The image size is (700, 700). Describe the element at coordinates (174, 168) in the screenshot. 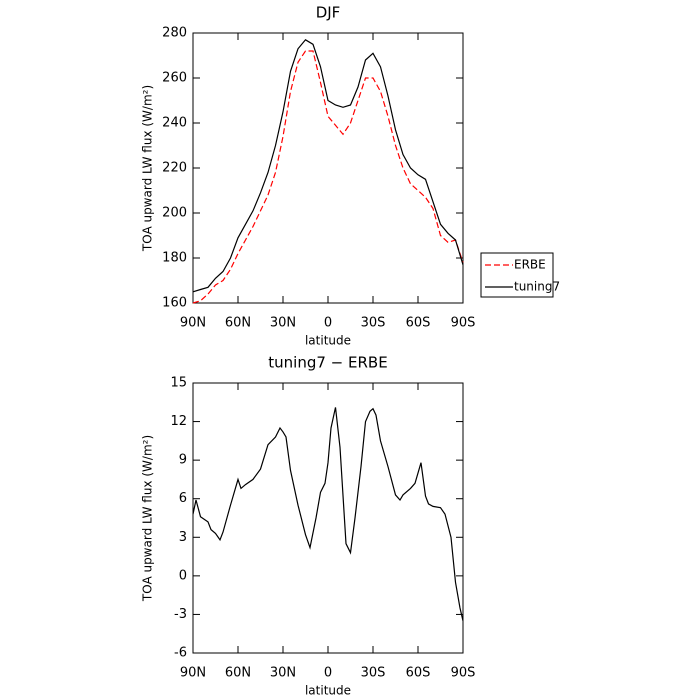

I see `y-tick-label: 220` at that location.